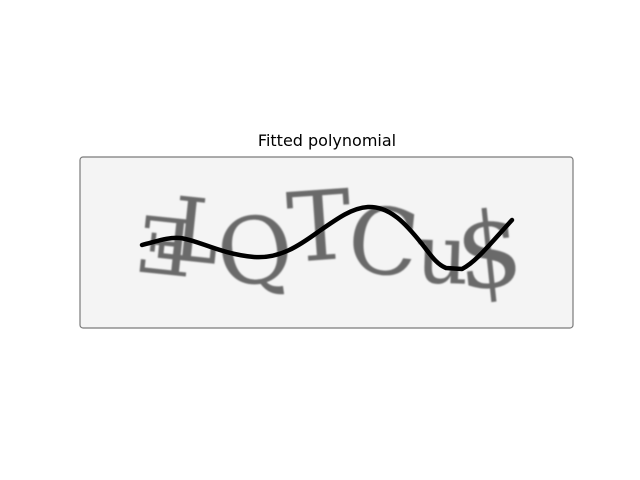  I want to click on glyph-inverted-t: T, so click(189, 227).